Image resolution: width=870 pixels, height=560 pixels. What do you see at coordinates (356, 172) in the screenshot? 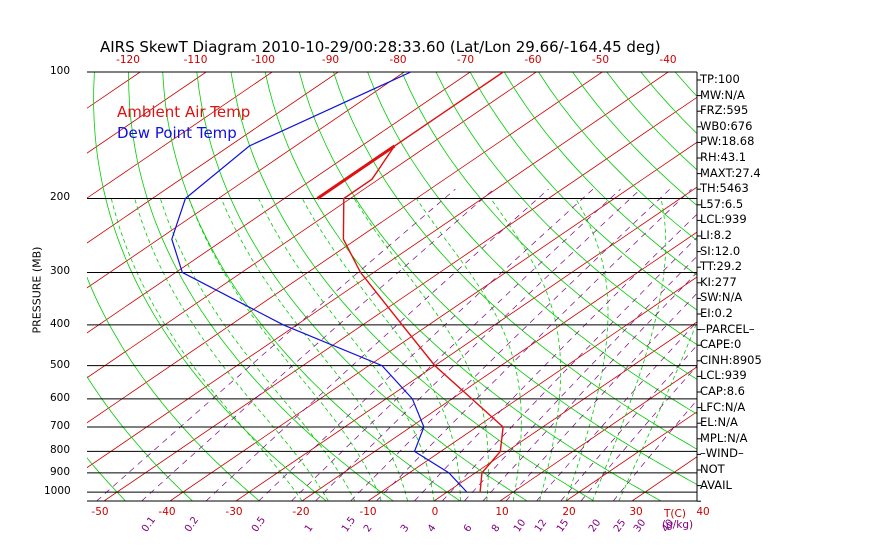
I see `air-temp-tropopause-segment` at bounding box center [356, 172].